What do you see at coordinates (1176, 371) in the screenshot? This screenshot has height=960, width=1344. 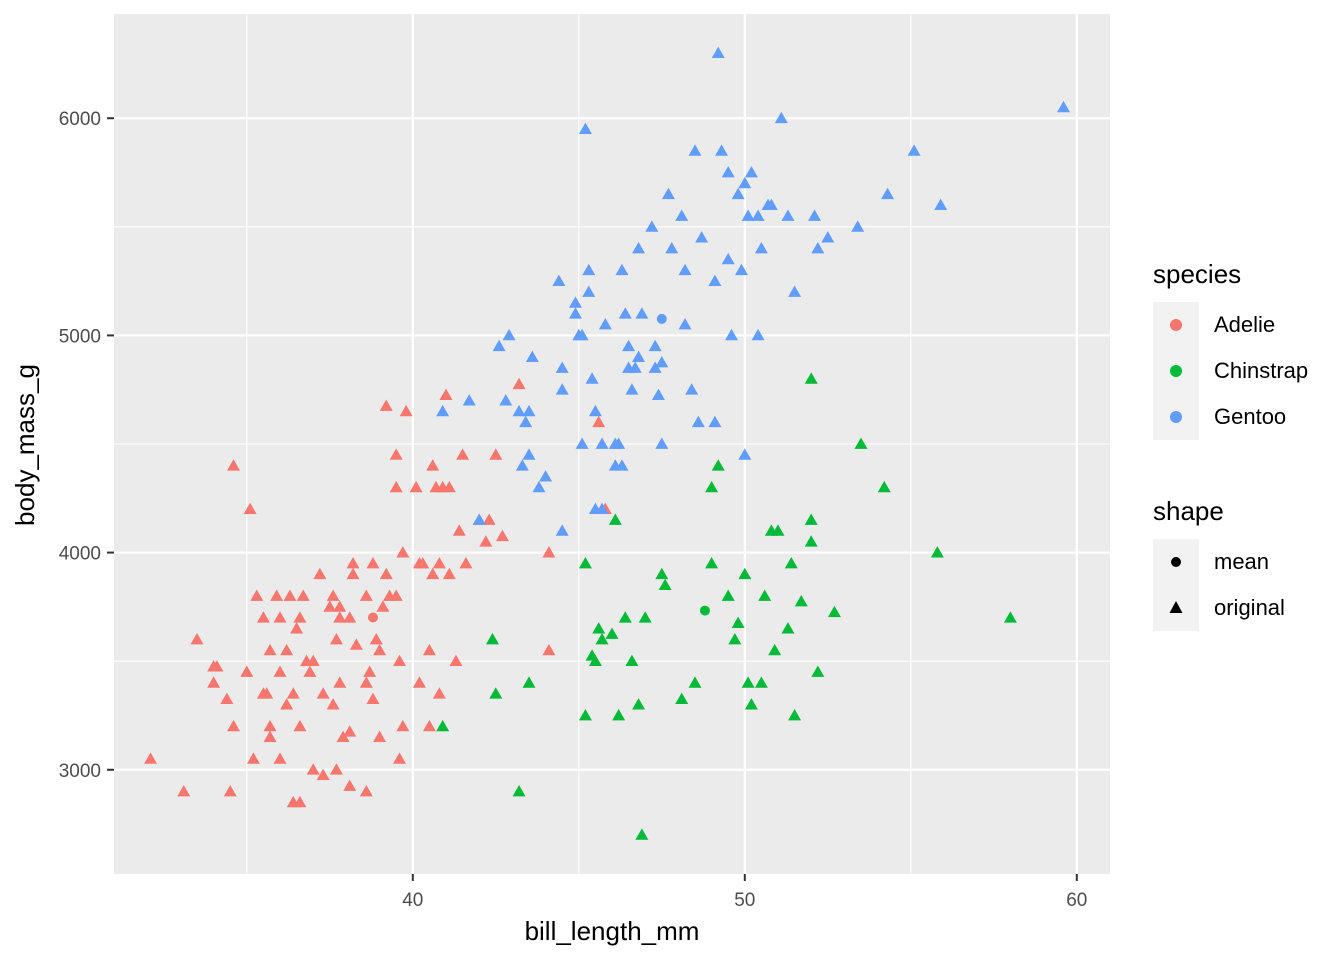 I see `legend-key-chinstrap` at bounding box center [1176, 371].